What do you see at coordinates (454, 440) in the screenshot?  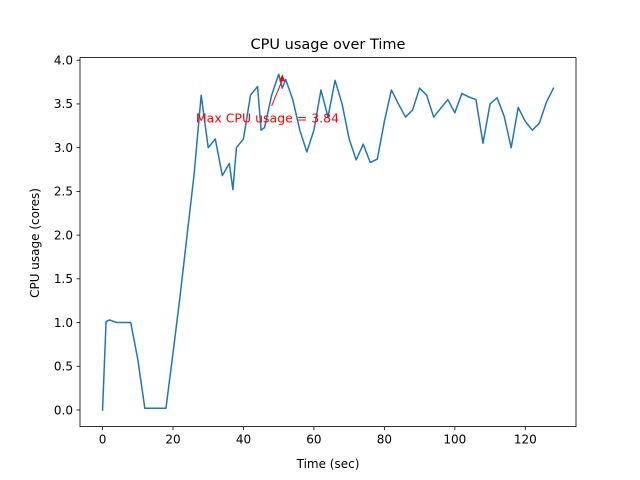 I see `x-tick-label: 100` at bounding box center [454, 440].